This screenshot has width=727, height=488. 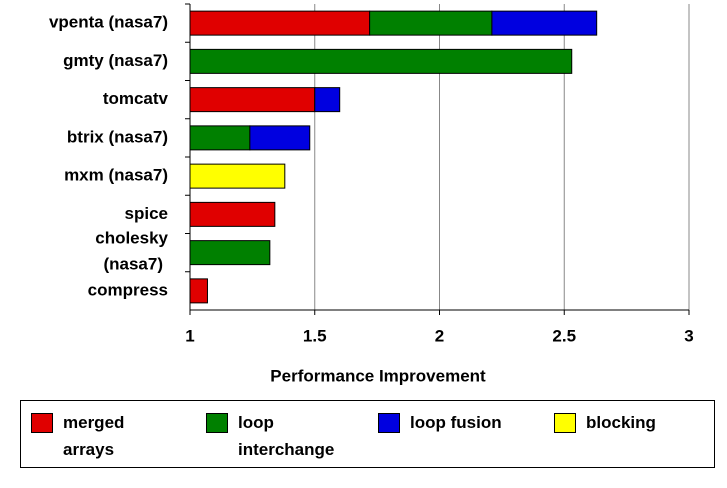 I want to click on x-axis-title: Performance Improvement, so click(x=378, y=375).